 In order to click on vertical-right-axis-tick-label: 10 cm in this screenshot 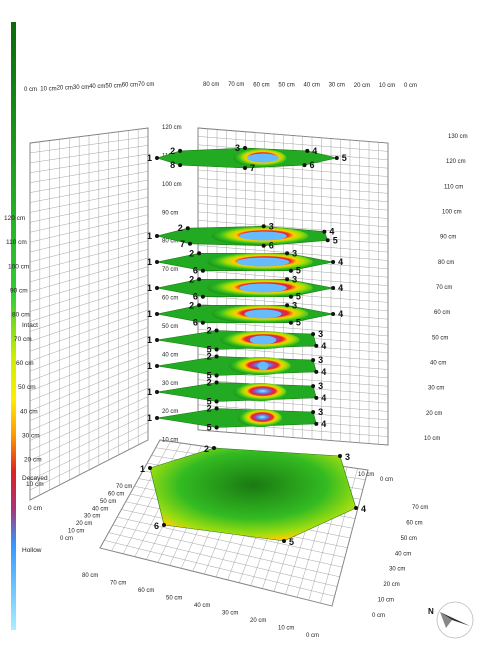, I will do `click(432, 439)`.